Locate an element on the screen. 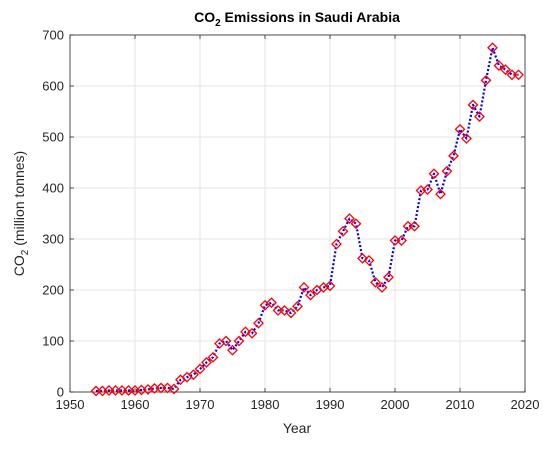 Image resolution: width=550 pixels, height=449 pixels. x-tick-label: 2020 is located at coordinates (525, 404).